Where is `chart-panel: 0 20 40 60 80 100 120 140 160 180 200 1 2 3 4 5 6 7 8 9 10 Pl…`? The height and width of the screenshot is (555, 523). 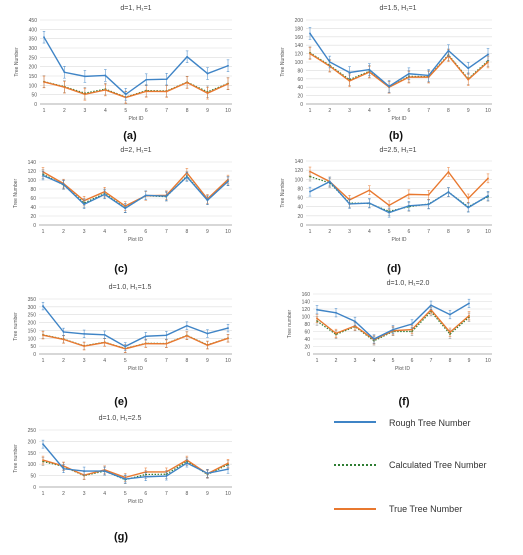 chart-panel: 0 20 40 60 80 100 120 140 160 180 200 1 2 3 4 5 6 7 8 9 10 Pl… is located at coordinates (386, 73).